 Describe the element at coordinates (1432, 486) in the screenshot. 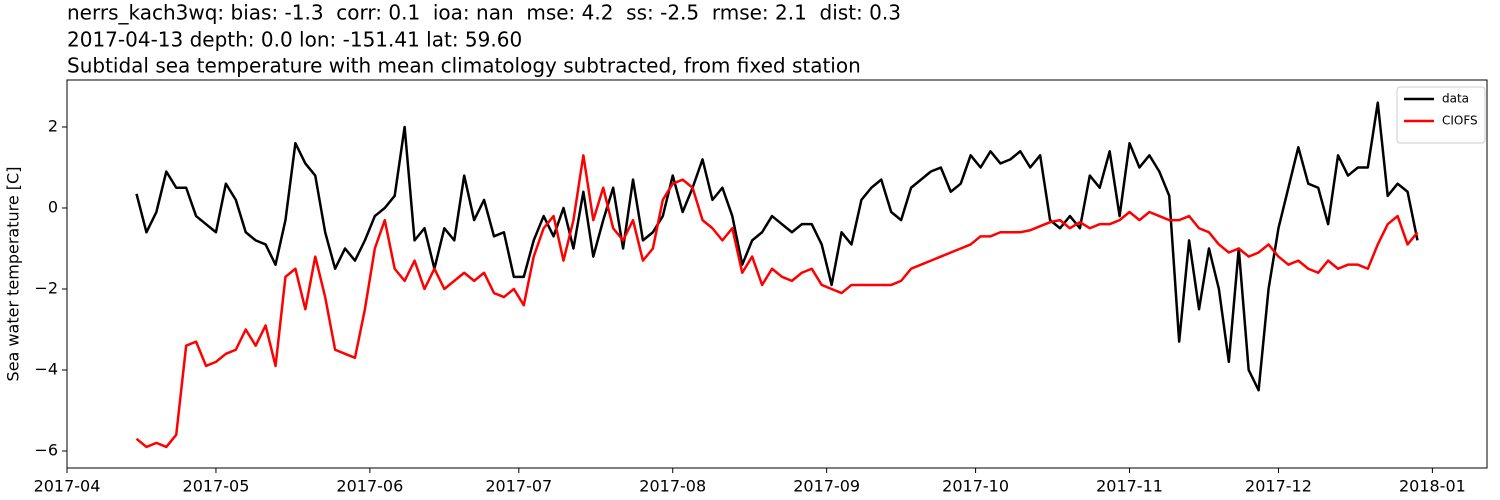

I see `x-tick-label: 2018-01` at that location.